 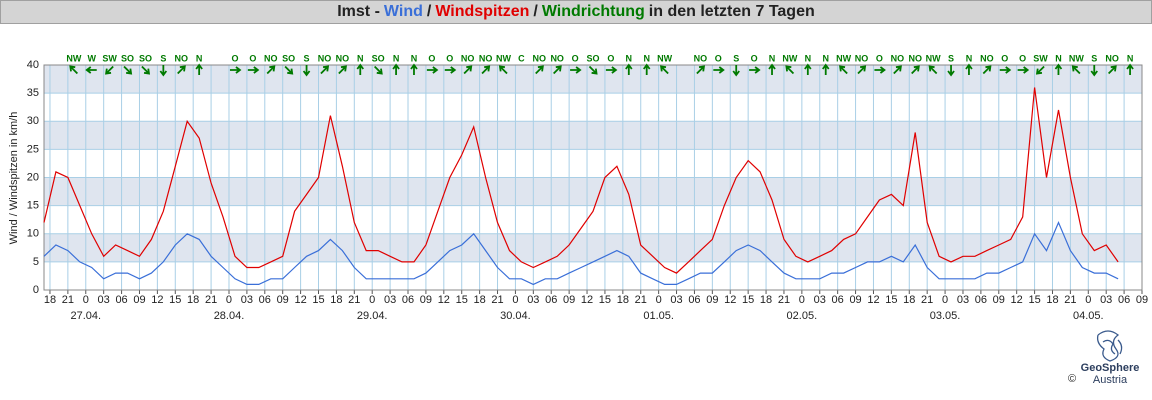 I want to click on y-axis-label: Wind / Windspitzen in km/h, so click(x=14, y=178).